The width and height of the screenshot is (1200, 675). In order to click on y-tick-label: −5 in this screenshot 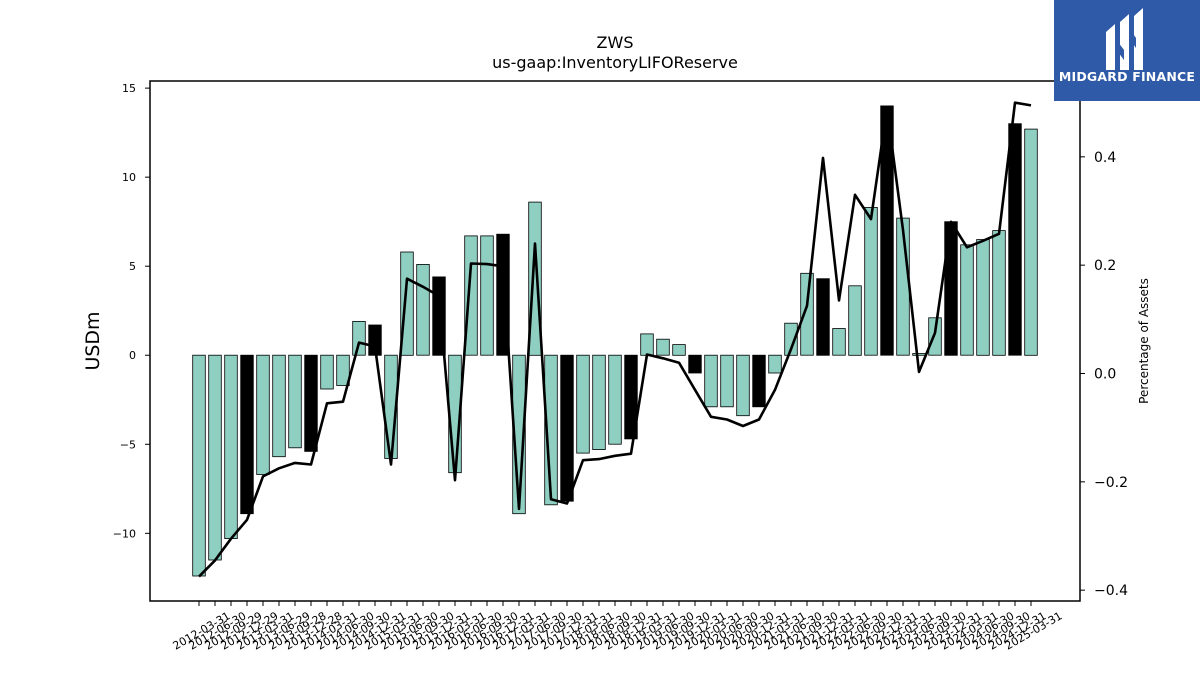, I will do `click(128, 444)`.